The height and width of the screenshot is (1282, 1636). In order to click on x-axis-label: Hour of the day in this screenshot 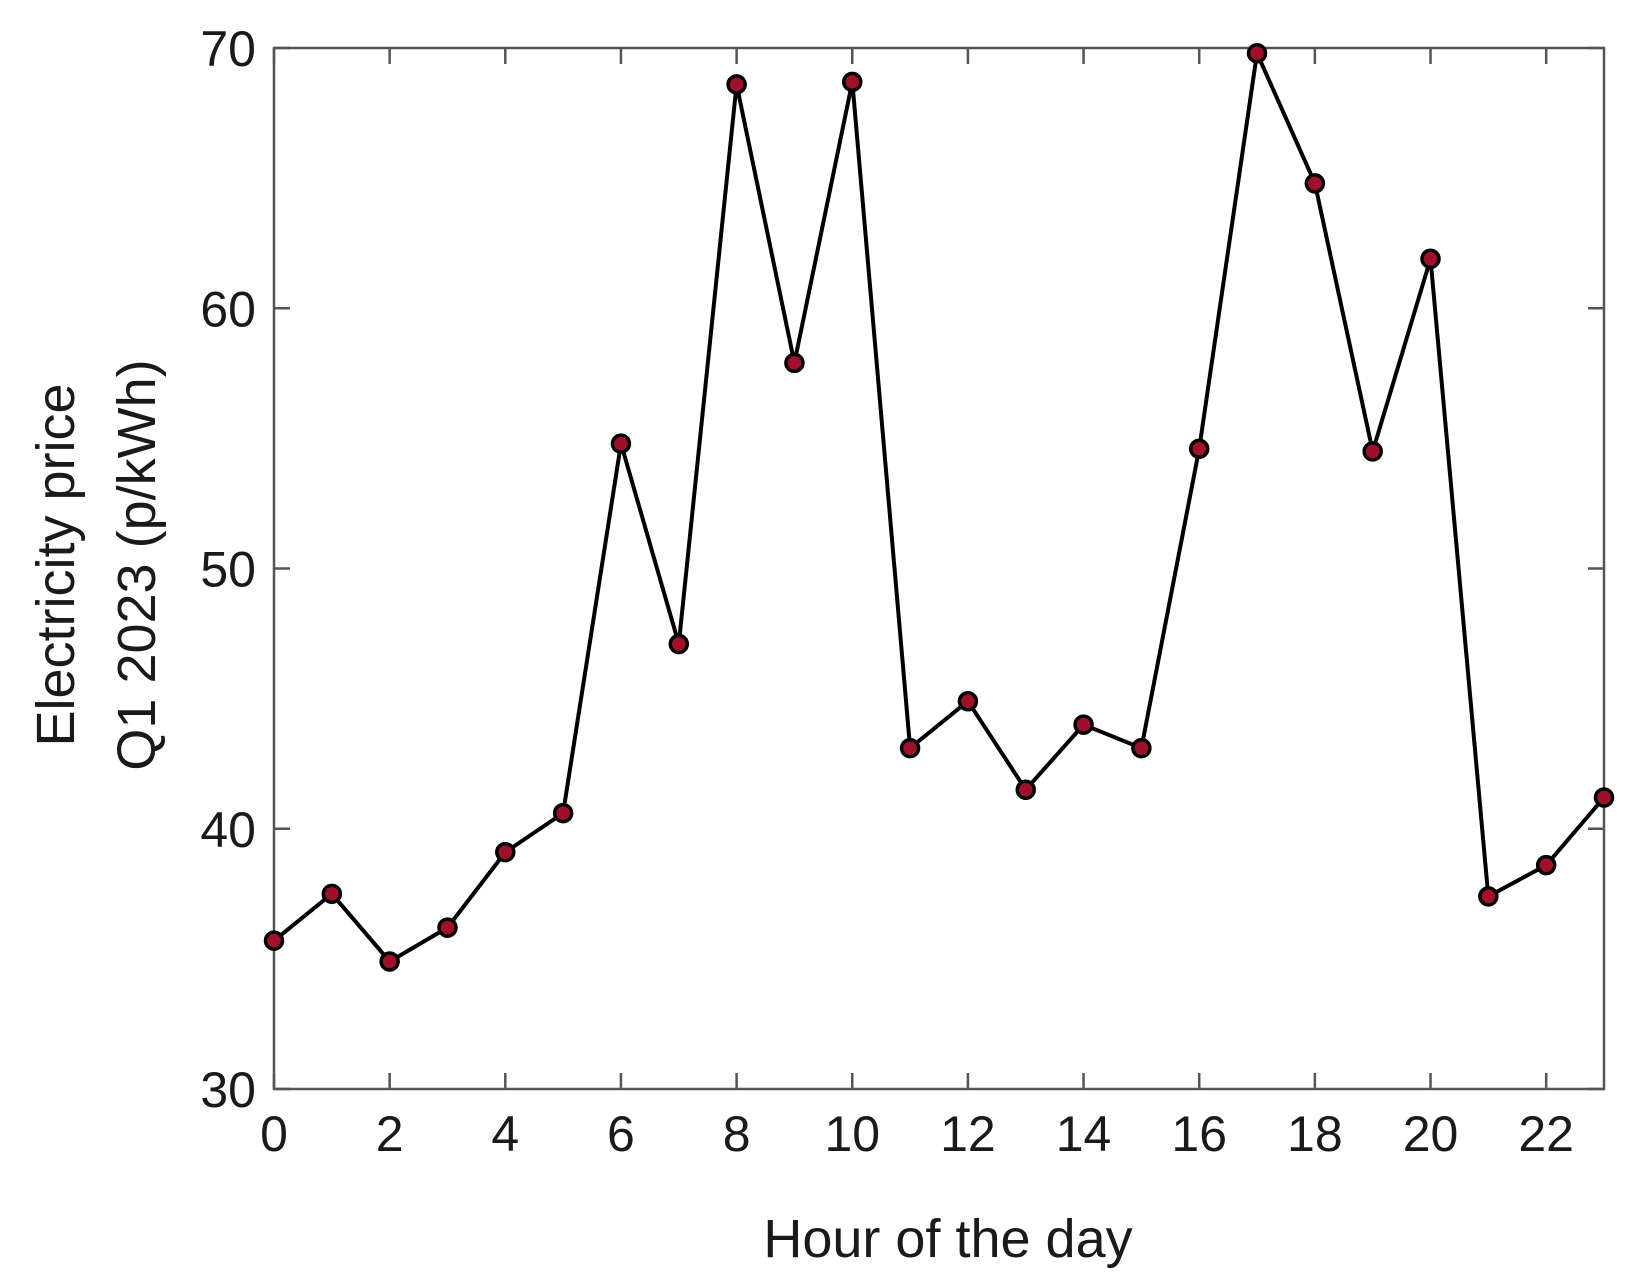, I will do `click(947, 1239)`.